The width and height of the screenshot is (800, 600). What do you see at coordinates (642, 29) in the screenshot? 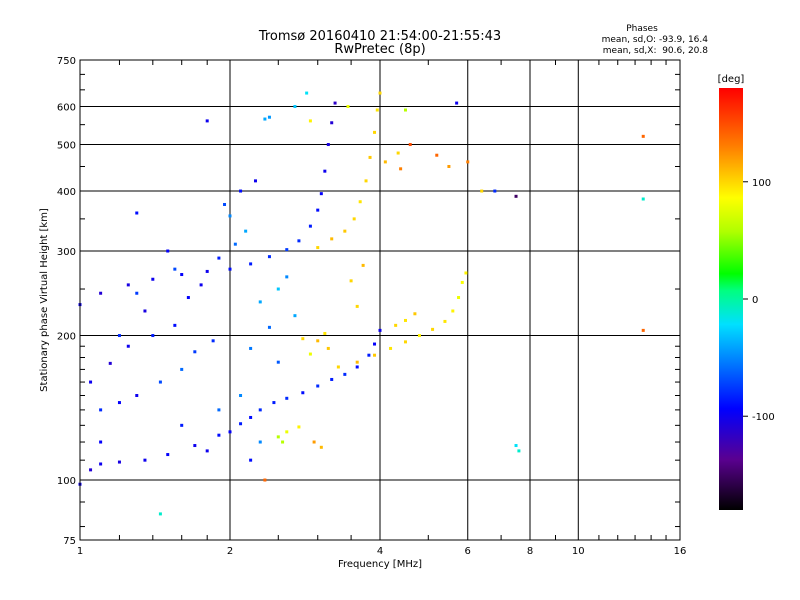
I see `phases-legend-title: Phases` at bounding box center [642, 29].